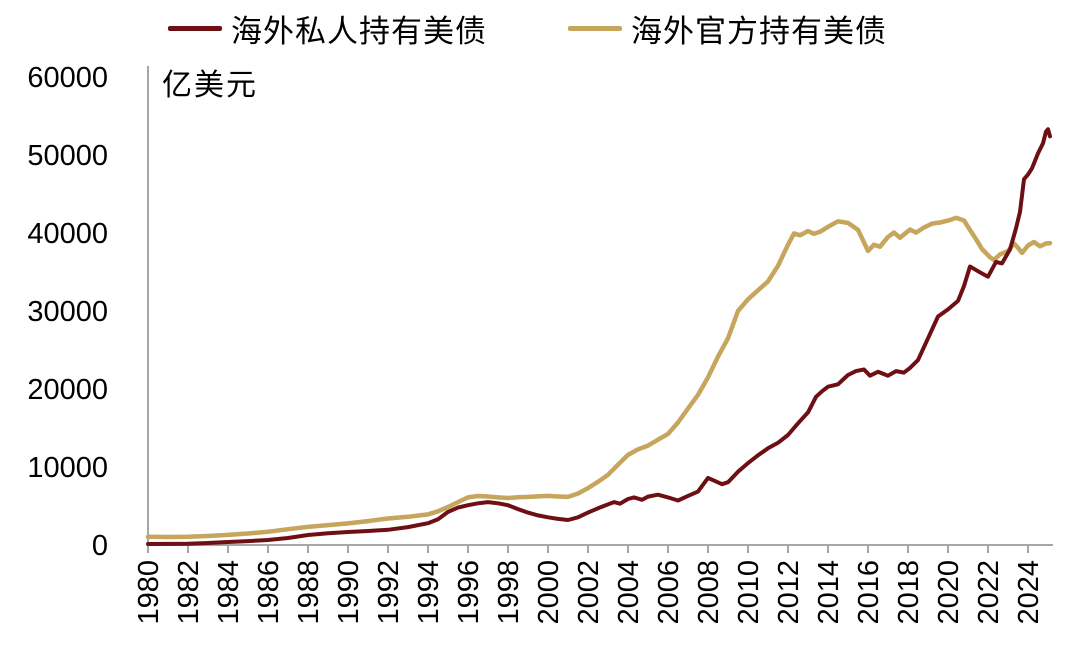 The height and width of the screenshot is (662, 1080). What do you see at coordinates (789, 592) in the screenshot?
I see `x-axis-tick-label: 2012` at bounding box center [789, 592].